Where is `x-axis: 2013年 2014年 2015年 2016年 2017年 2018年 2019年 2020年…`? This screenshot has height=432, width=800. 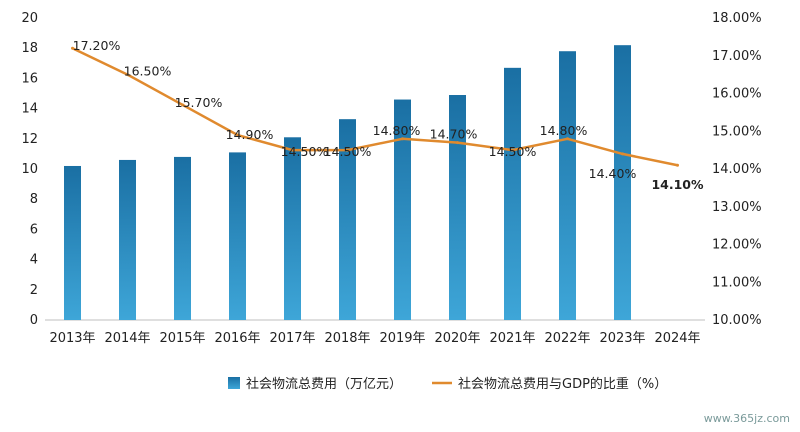
x-axis: 2013年 2014年 2015年 2016年 2017年 2018年 2019年 2020年… is located at coordinates (375, 332).